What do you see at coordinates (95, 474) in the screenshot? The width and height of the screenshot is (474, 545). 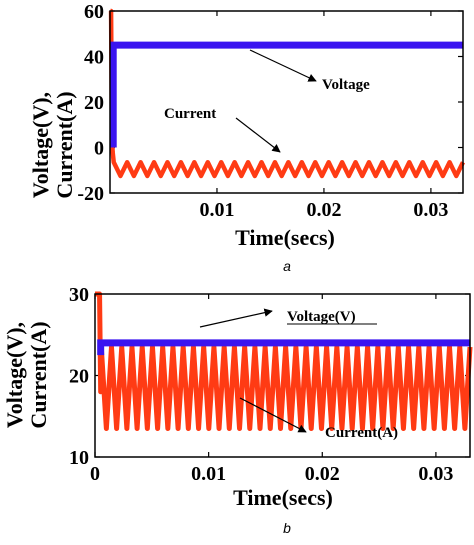 I see `panel-b-x-tick-label: 0` at bounding box center [95, 474].